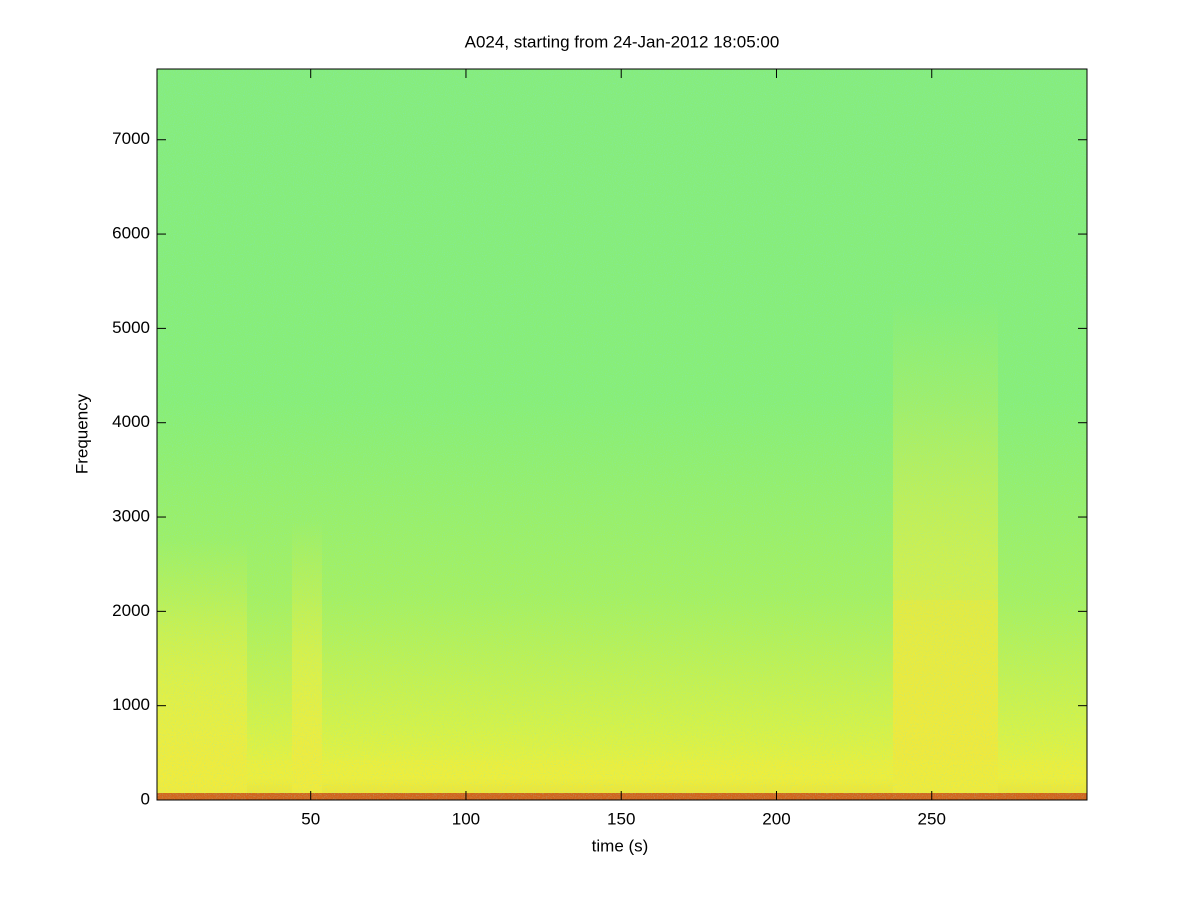 Image resolution: width=1200 pixels, height=900 pixels. What do you see at coordinates (622, 41) in the screenshot?
I see `chart-title: A024, starting from 24-Jan-2012 18:05:00` at bounding box center [622, 41].